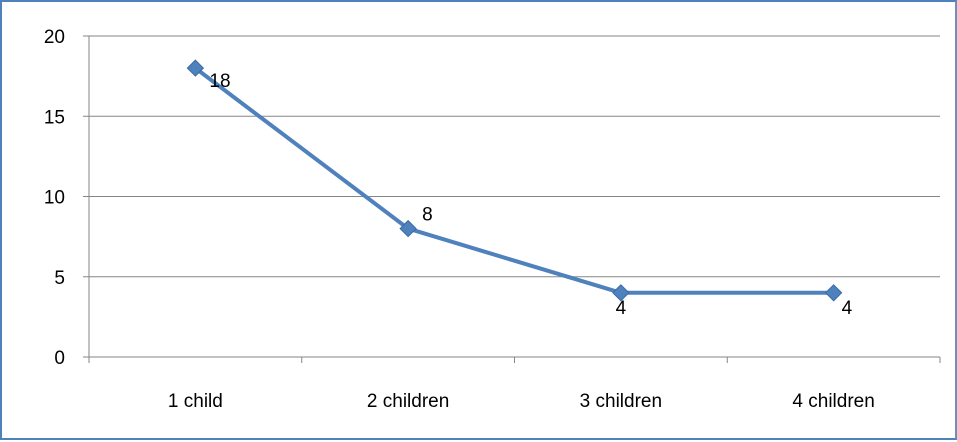  What do you see at coordinates (54, 117) in the screenshot?
I see `y-tick-label: 15` at bounding box center [54, 117].